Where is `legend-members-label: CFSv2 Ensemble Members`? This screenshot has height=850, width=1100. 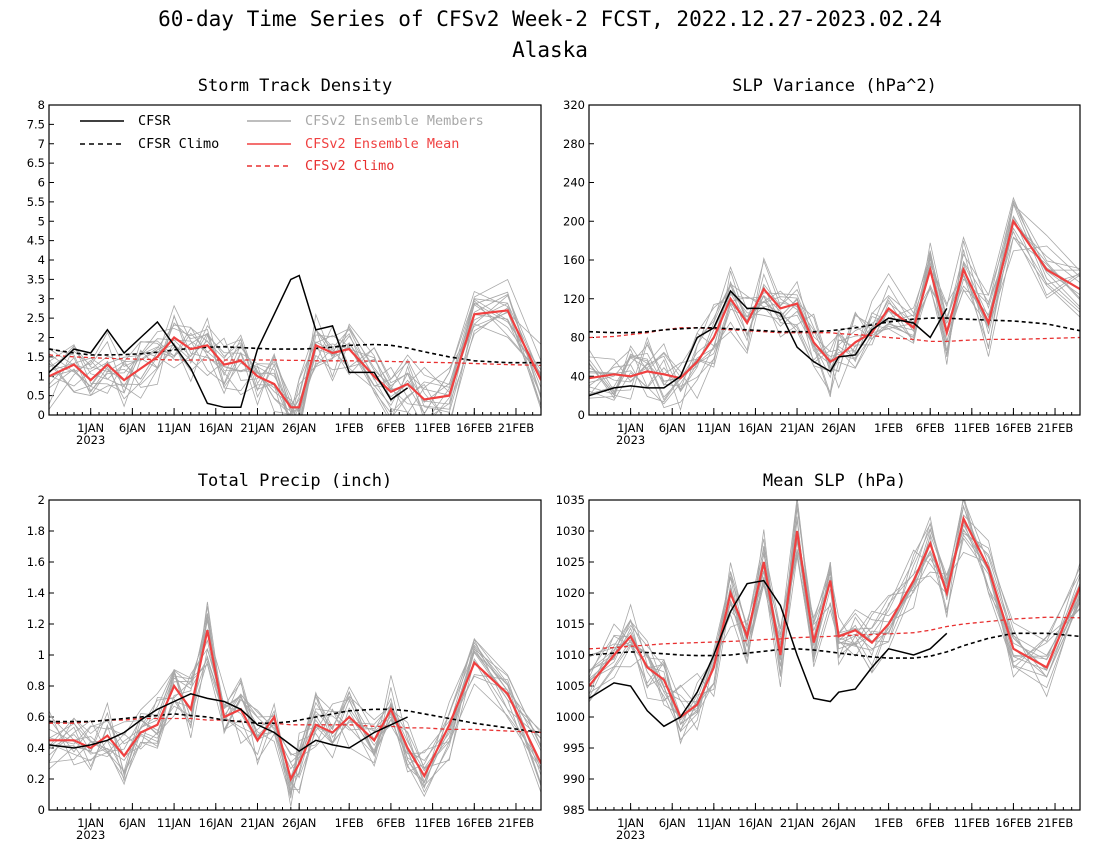
legend-members-label: CFSv2 Ensemble Members is located at coordinates (394, 121).